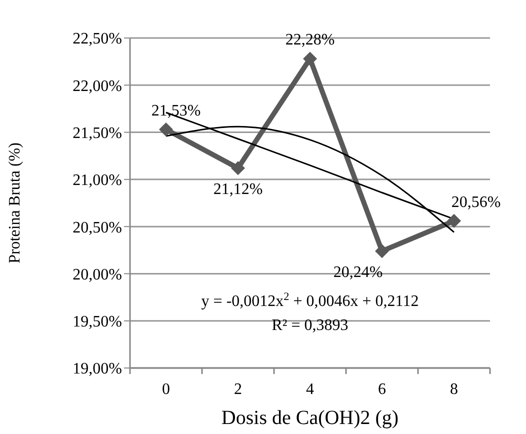  I want to click on y-tick-label: 20,50%, so click(97, 227).